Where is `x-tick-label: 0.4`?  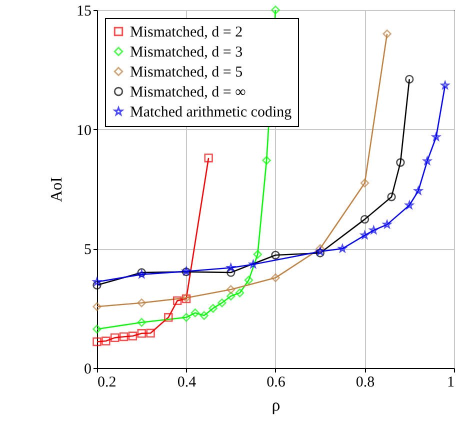
x-tick-label: 0.4 is located at coordinates (187, 382).